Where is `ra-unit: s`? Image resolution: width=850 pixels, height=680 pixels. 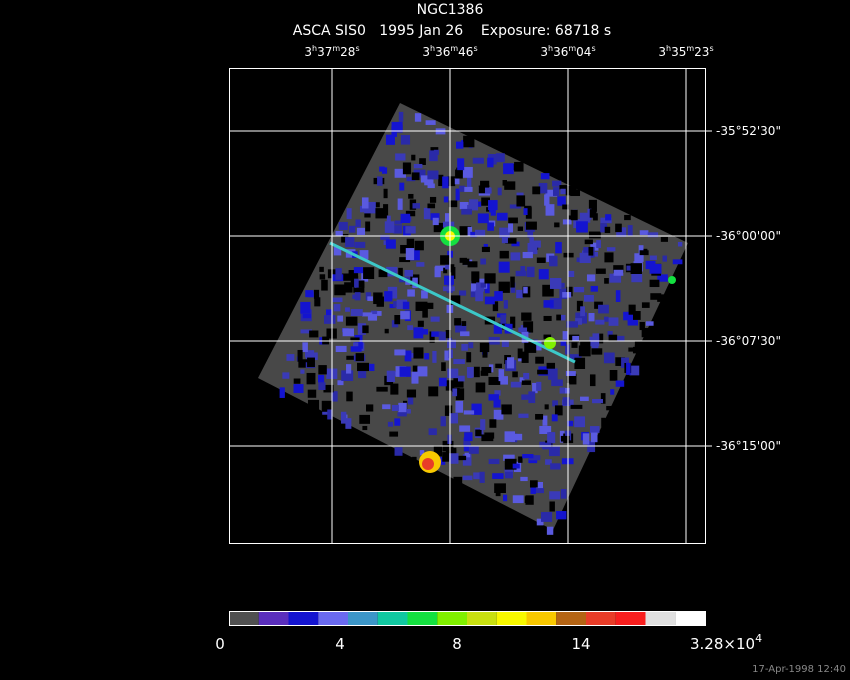 ra-unit: s is located at coordinates (711, 48).